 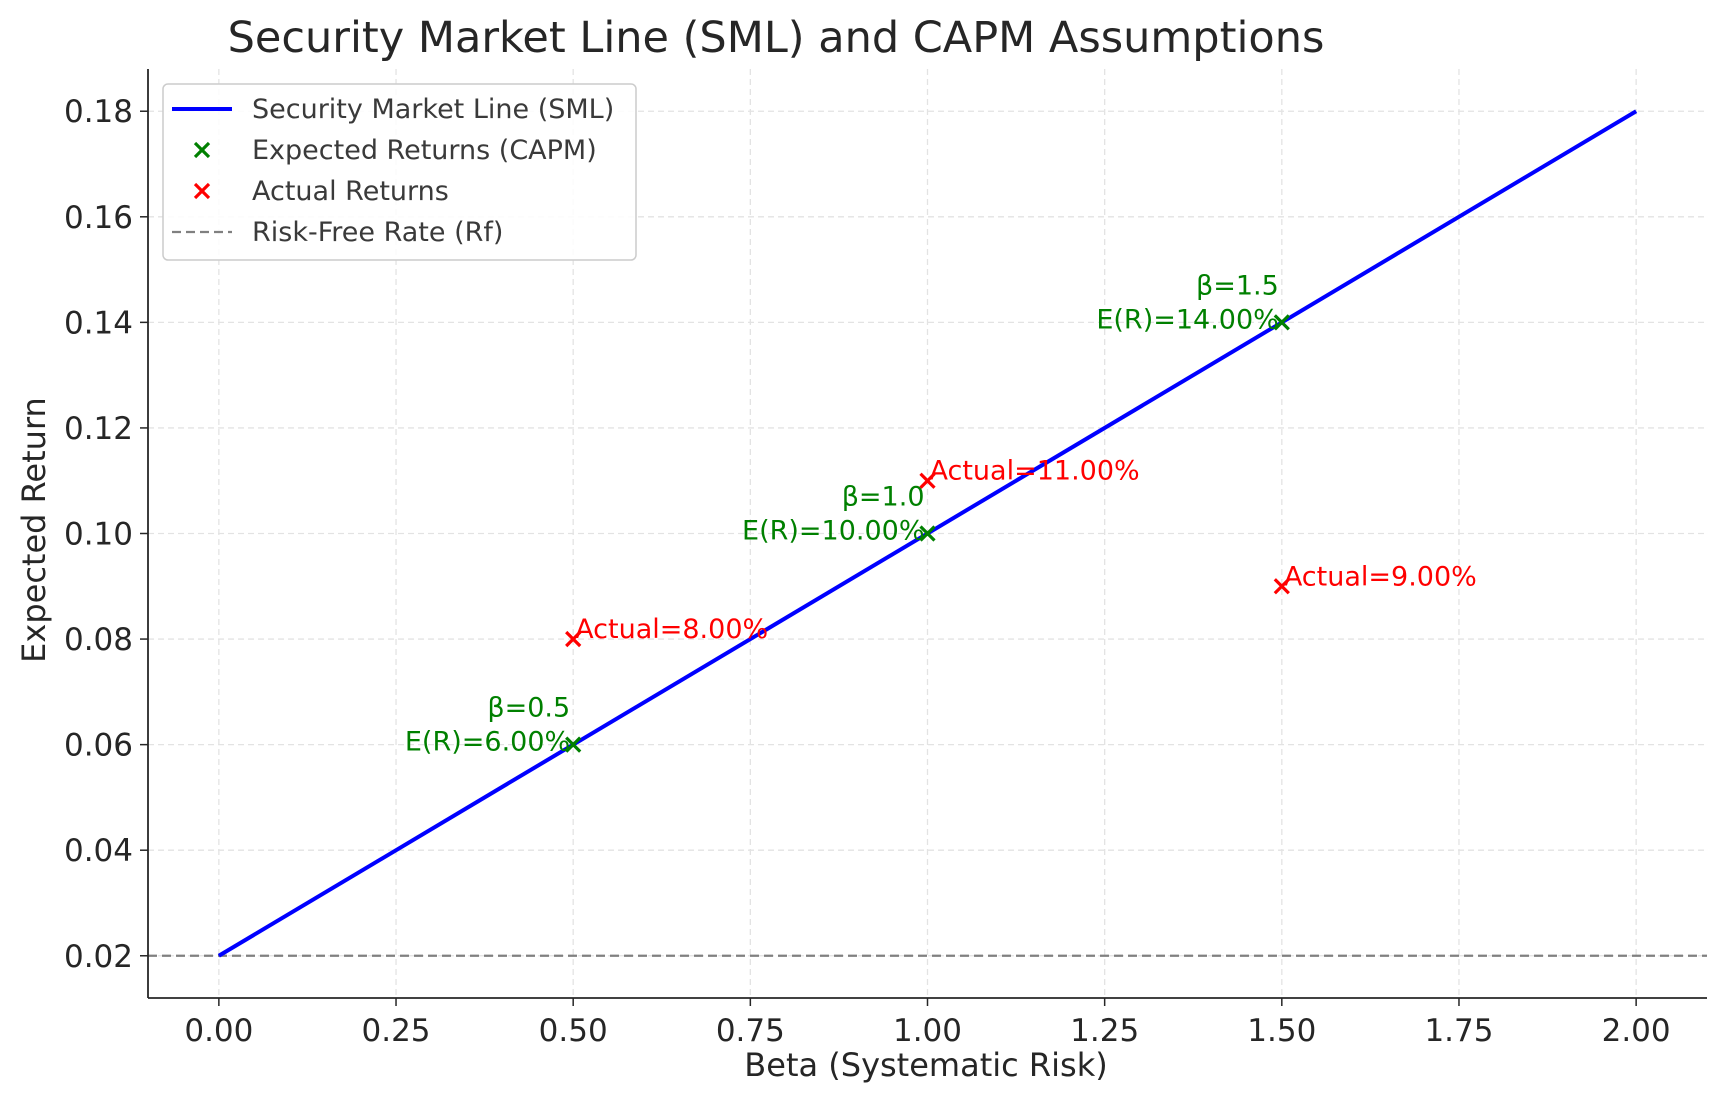 What do you see at coordinates (1104, 1031) in the screenshot?
I see `x-tick-label: 1.25` at bounding box center [1104, 1031].